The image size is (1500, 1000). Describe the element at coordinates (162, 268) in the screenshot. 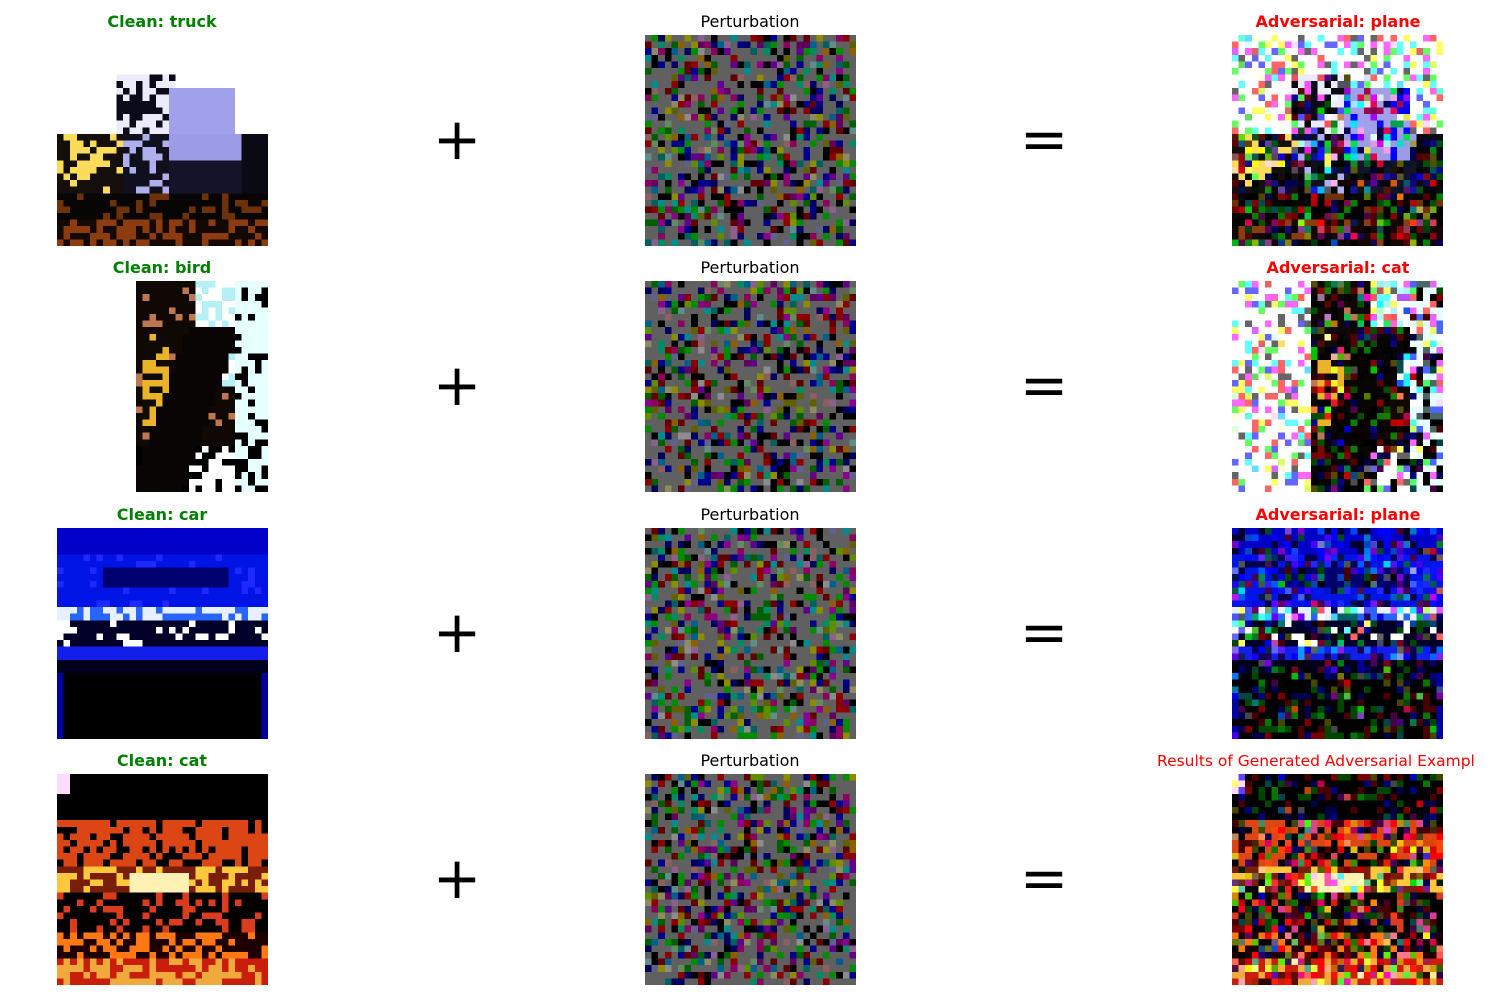

I see `clean-title: Clean: bird` at that location.